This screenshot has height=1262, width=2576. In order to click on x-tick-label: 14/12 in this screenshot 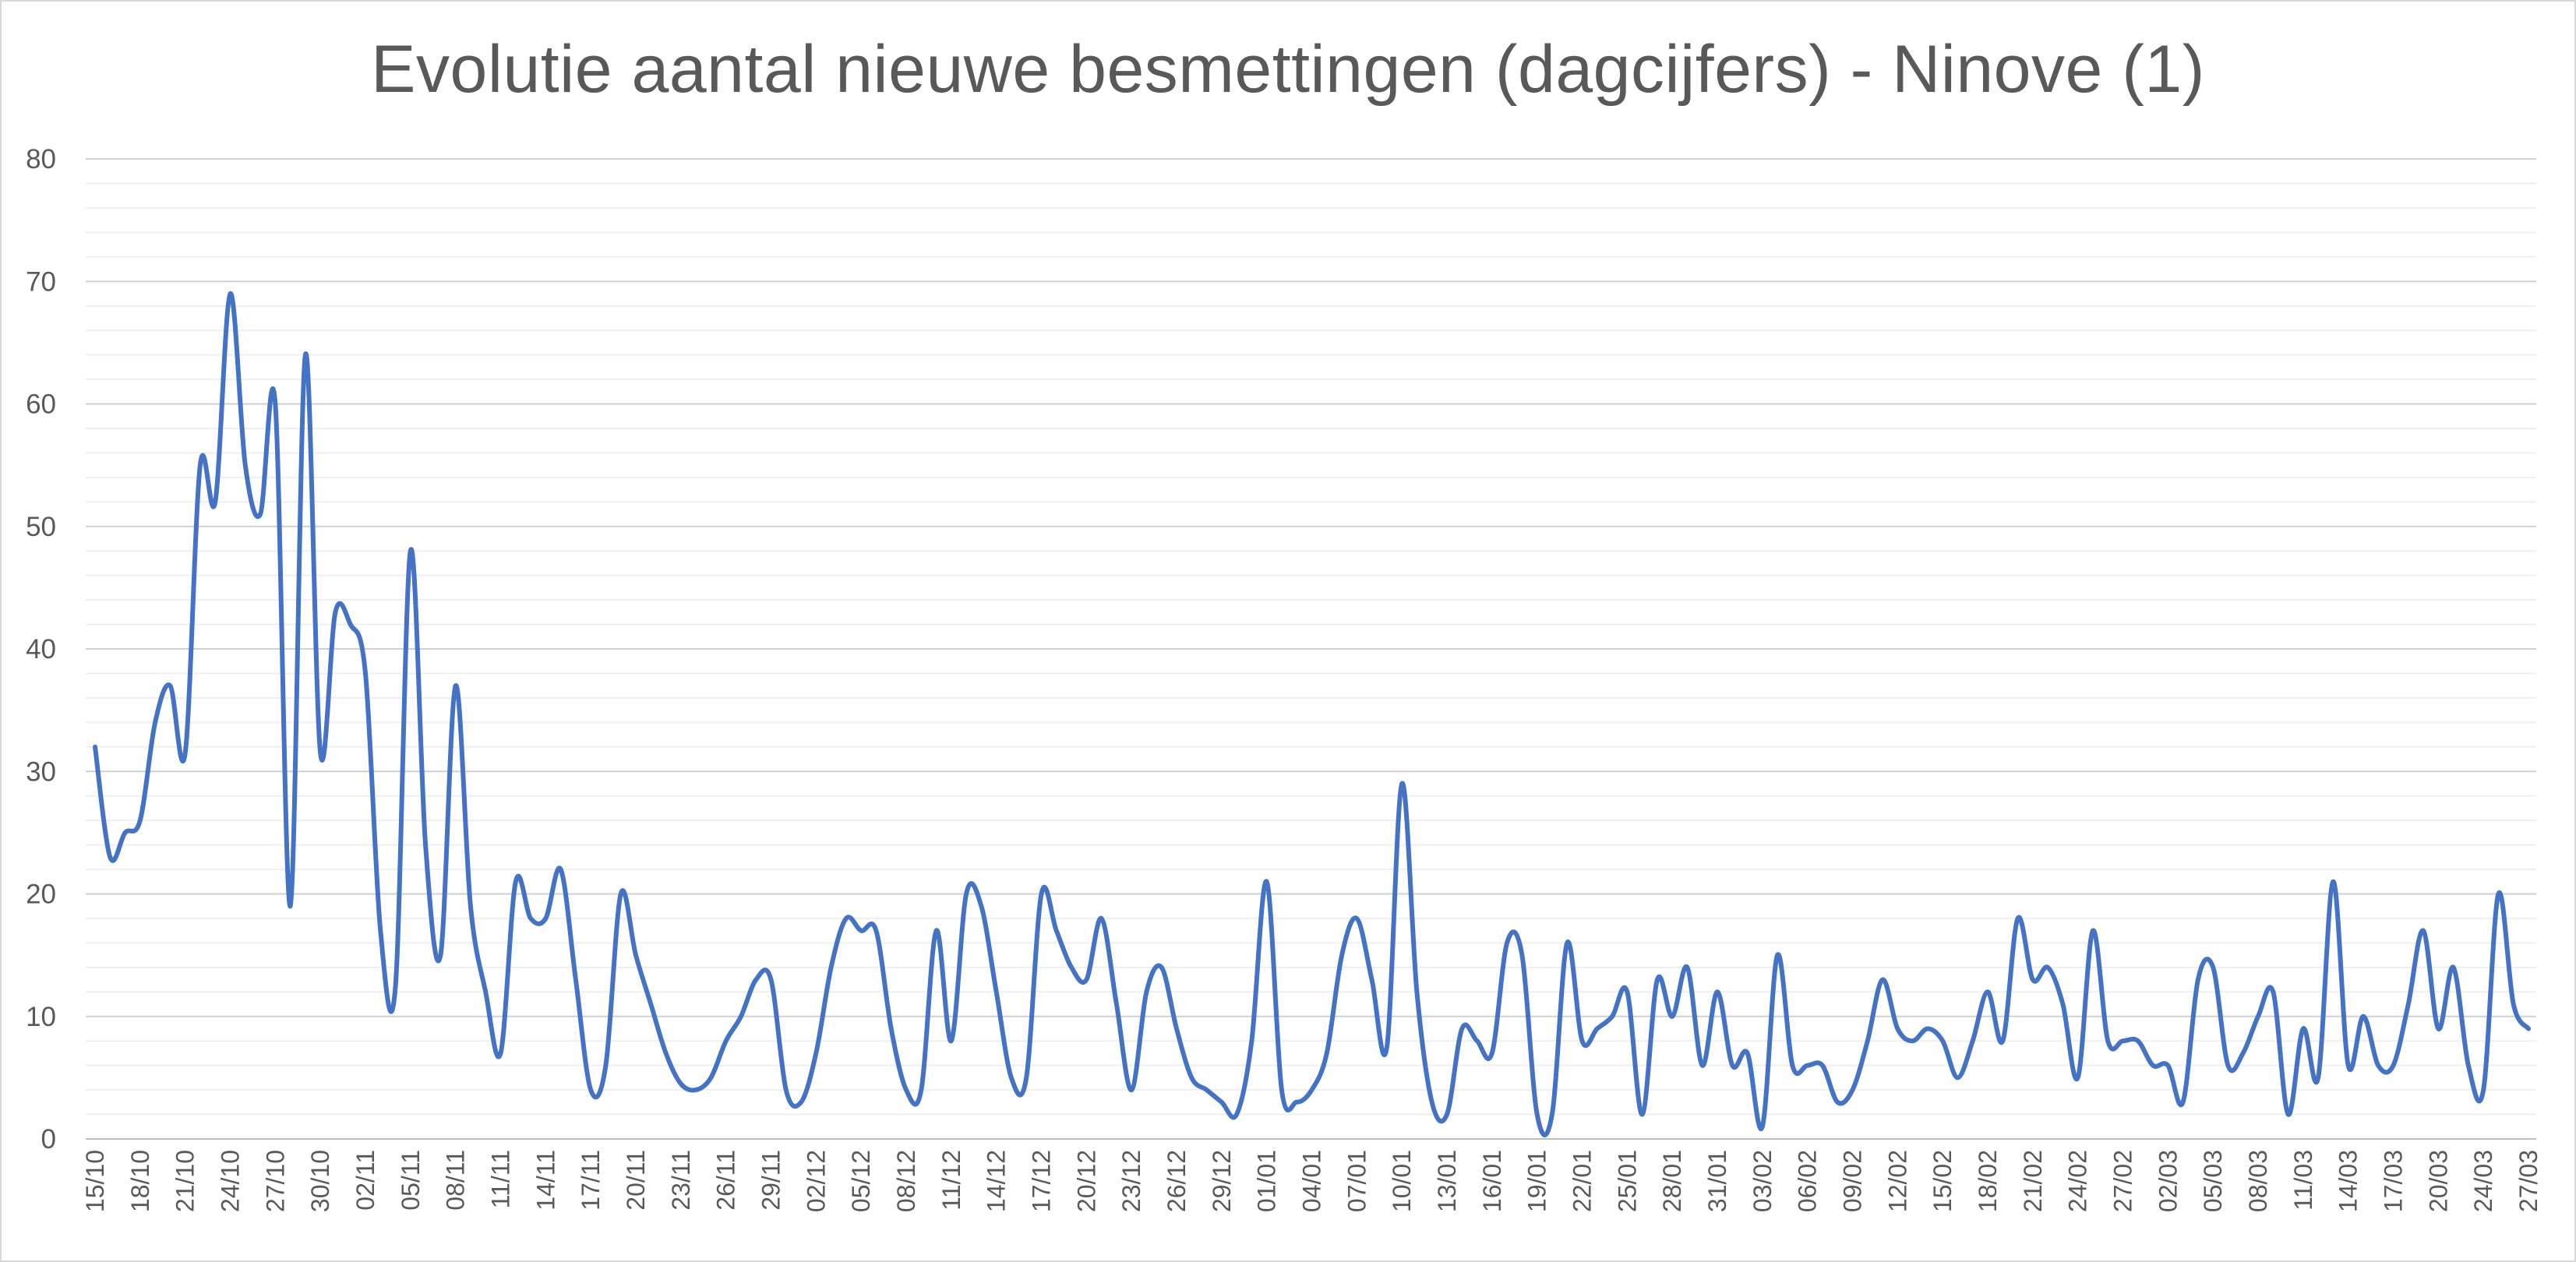, I will do `click(997, 1181)`.